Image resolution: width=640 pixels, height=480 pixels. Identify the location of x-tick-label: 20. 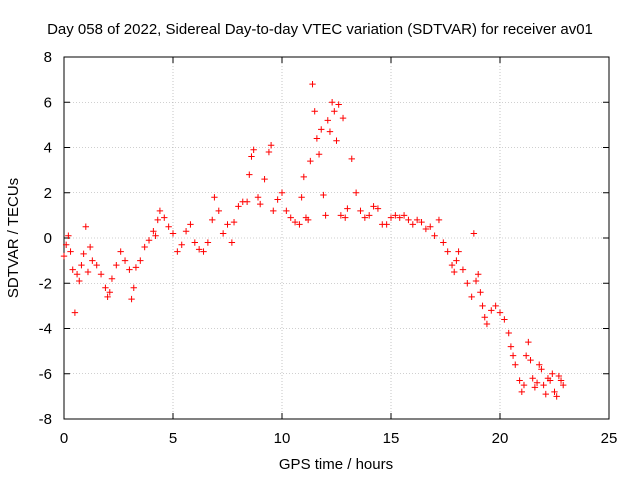
(500, 438).